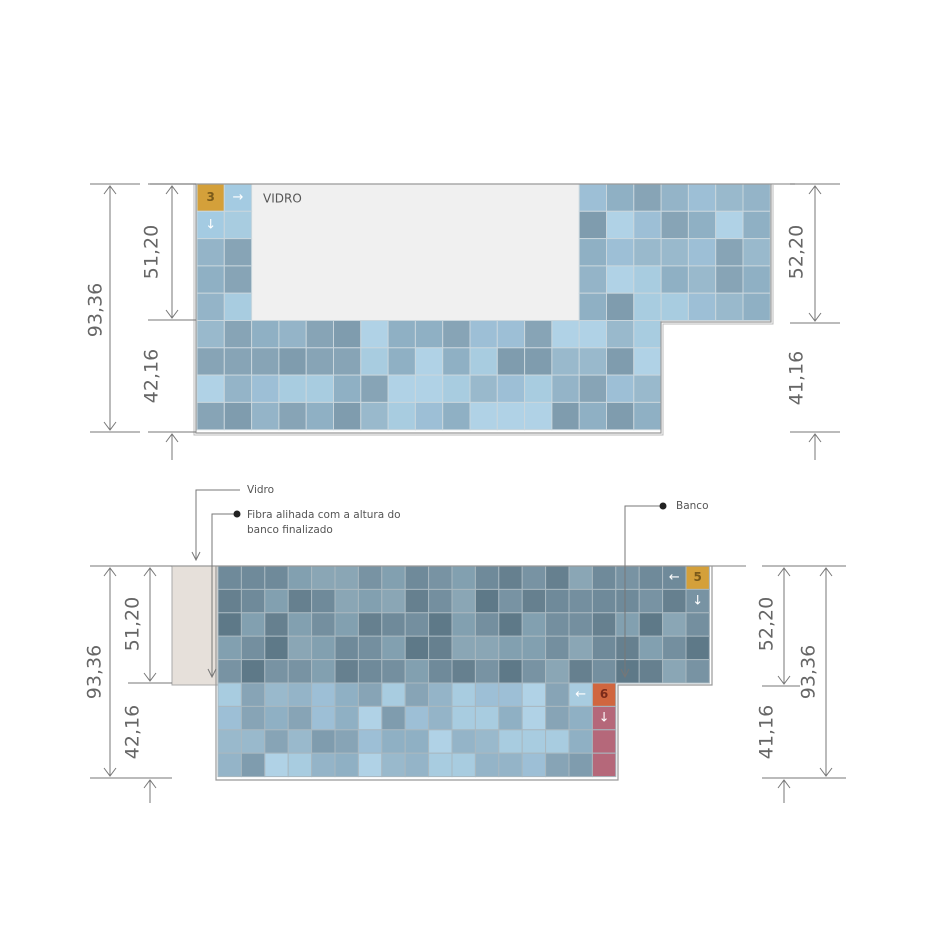 This screenshot has height=930, width=930. What do you see at coordinates (237, 197) in the screenshot?
I see `direction-arrow: →` at bounding box center [237, 197].